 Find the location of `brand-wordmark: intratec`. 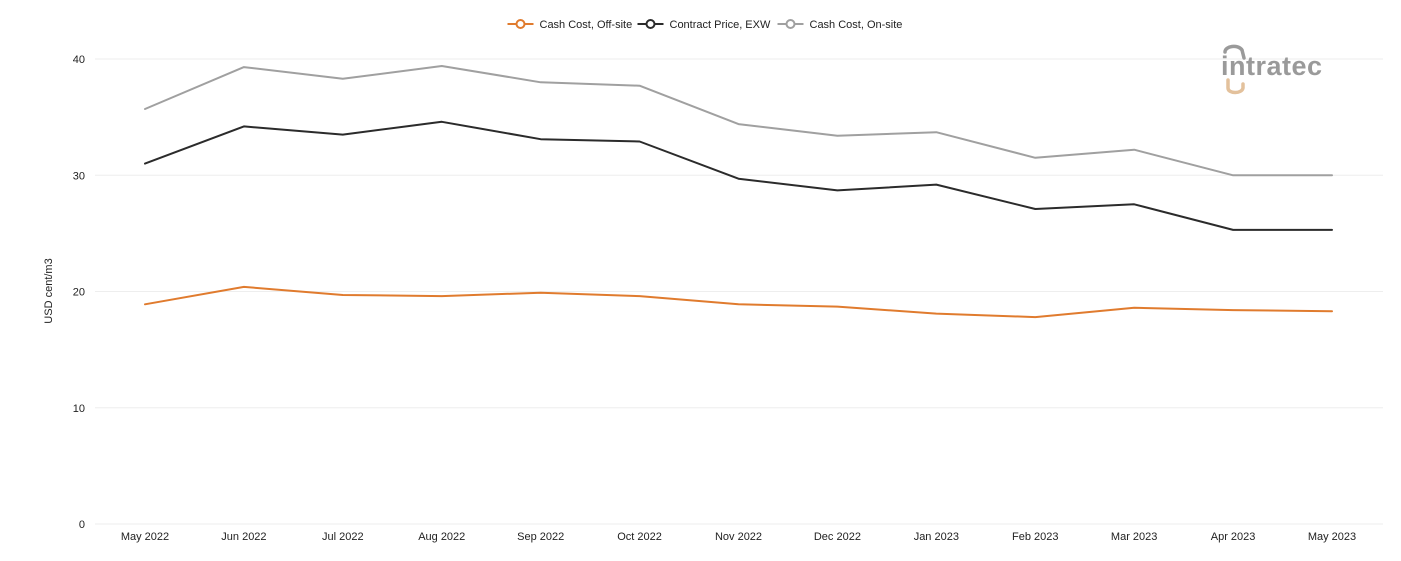

brand-wordmark: intratec is located at coordinates (1272, 66).